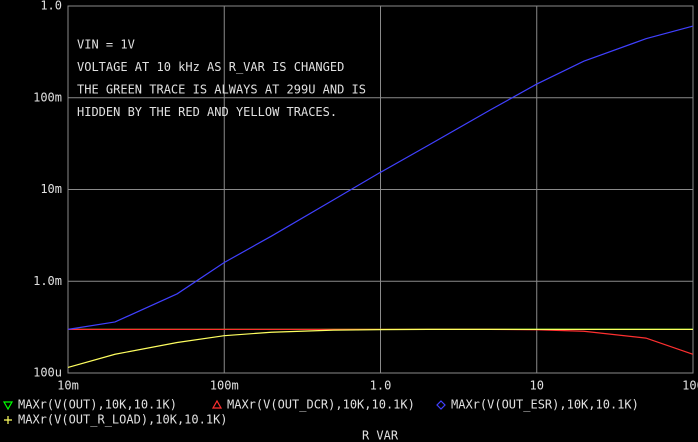 Image resolution: width=698 pixels, height=442 pixels. Describe the element at coordinates (690, 386) in the screenshot. I see `x-tick-label: 100` at that location.